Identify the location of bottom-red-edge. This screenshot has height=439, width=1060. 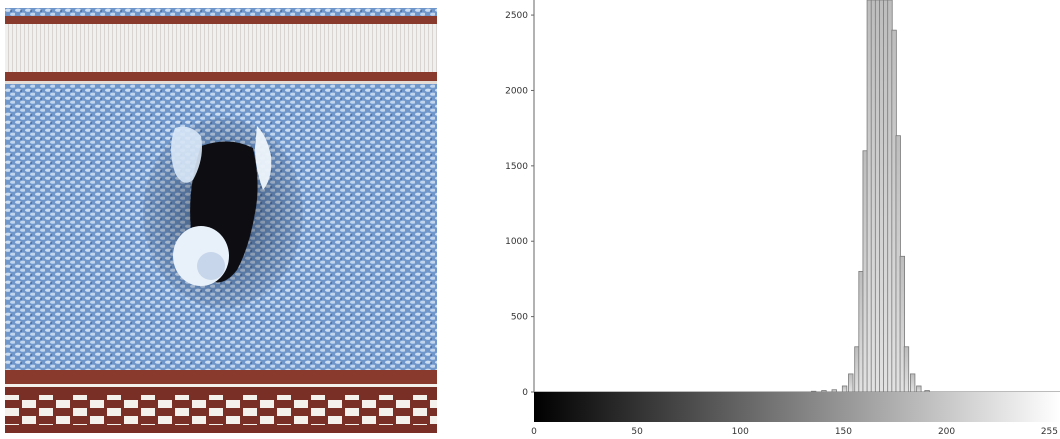
(221, 429).